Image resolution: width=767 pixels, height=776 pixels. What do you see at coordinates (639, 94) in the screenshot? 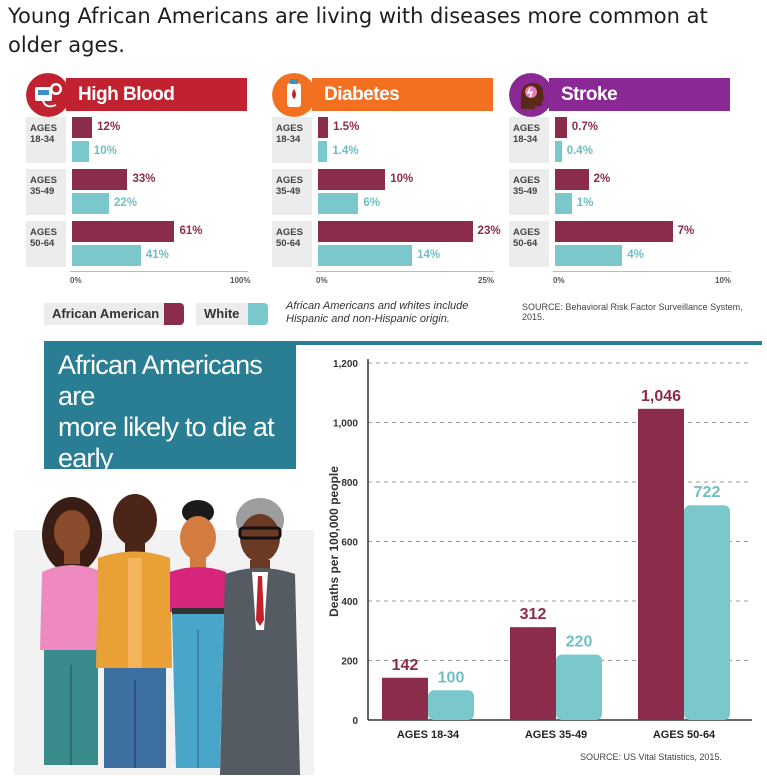
I see `panel-title: Stroke` at bounding box center [639, 94].